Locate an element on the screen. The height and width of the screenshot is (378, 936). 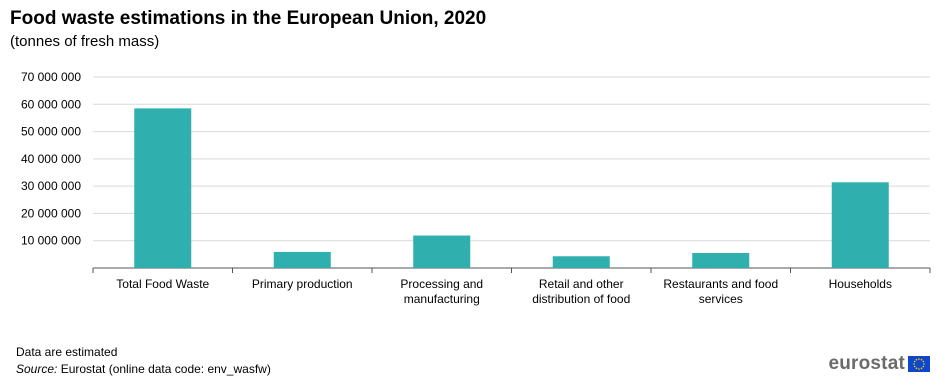
x-tick-label-line: Primary production is located at coordinates (302, 284).